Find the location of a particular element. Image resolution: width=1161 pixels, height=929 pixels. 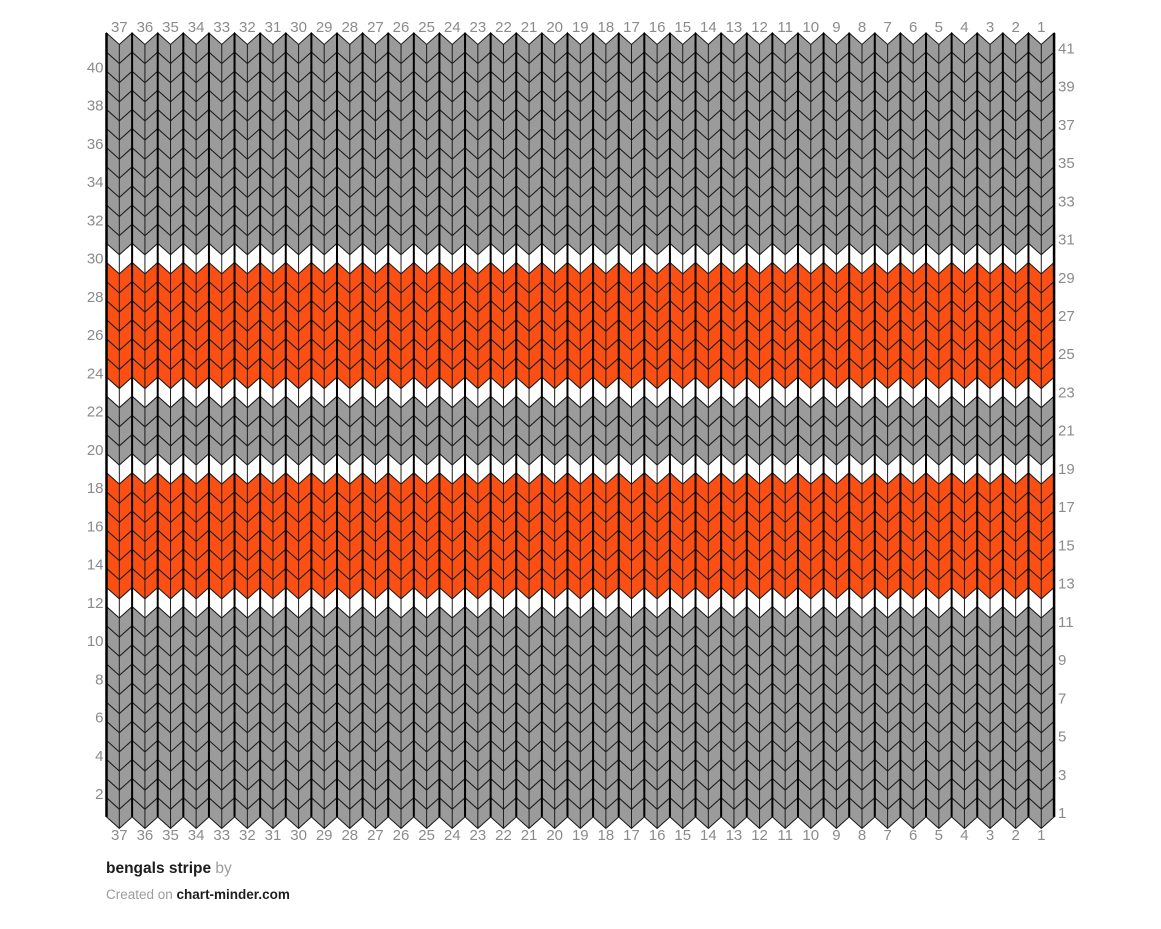

col-number-bottom: 3 is located at coordinates (990, 835).